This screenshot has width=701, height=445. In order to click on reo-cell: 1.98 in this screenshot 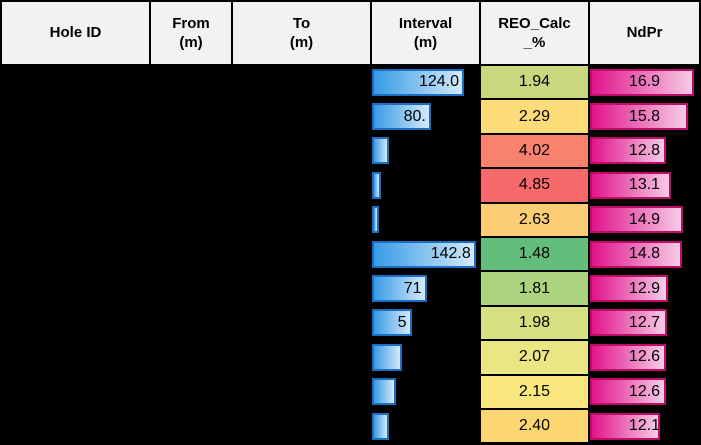, I will do `click(534, 323)`.